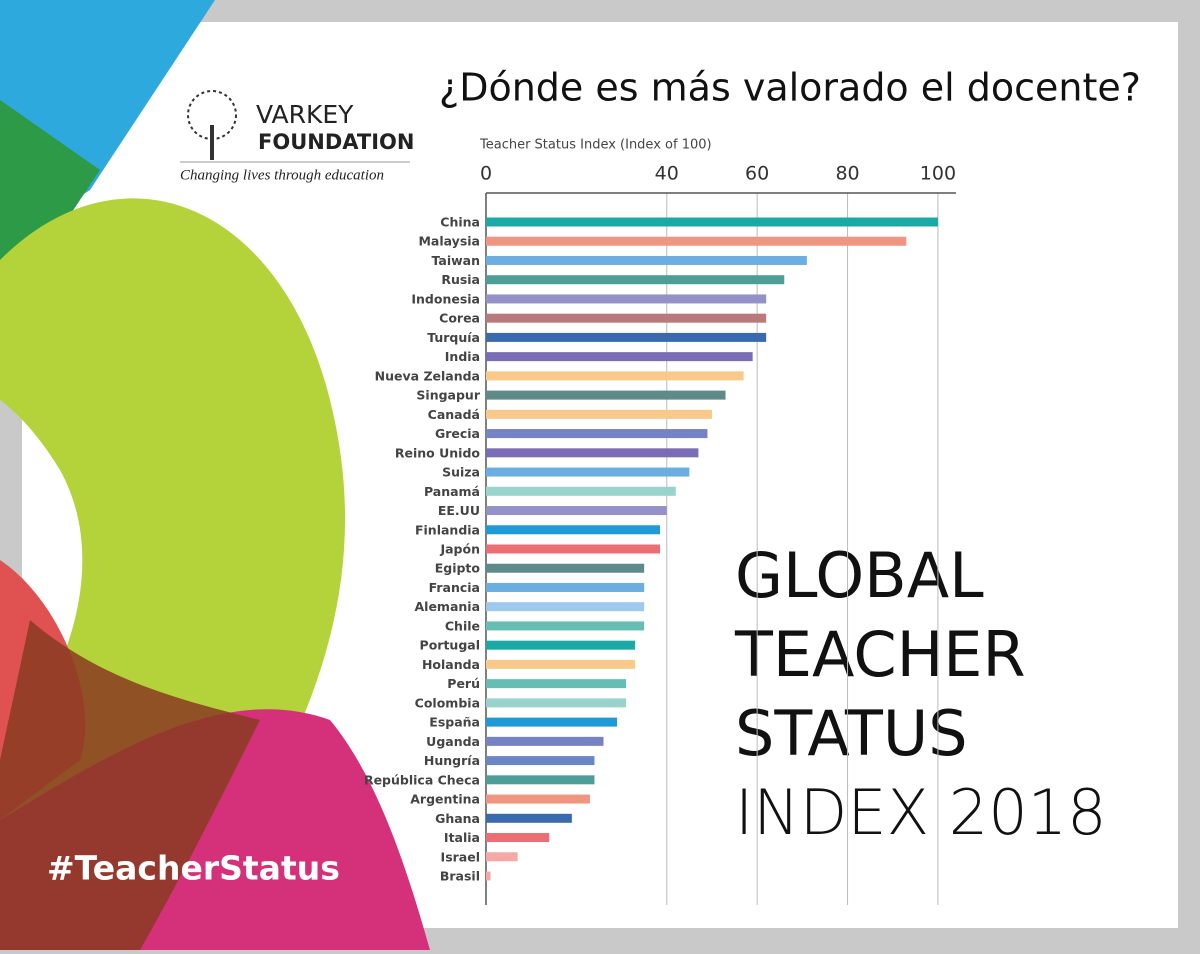  Describe the element at coordinates (451, 664) in the screenshot. I see `category-label: Holanda` at that location.